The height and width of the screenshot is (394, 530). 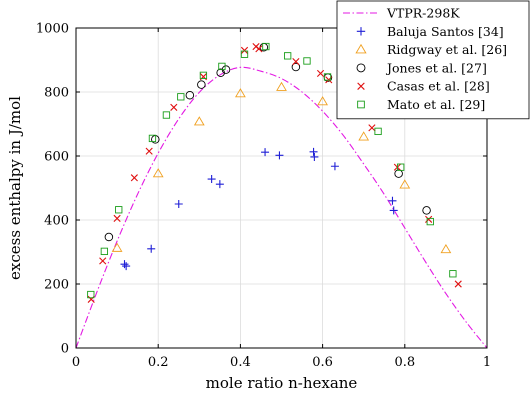 I want to click on y-axis-label: excess enthalpy in J/mol, so click(x=15, y=188).